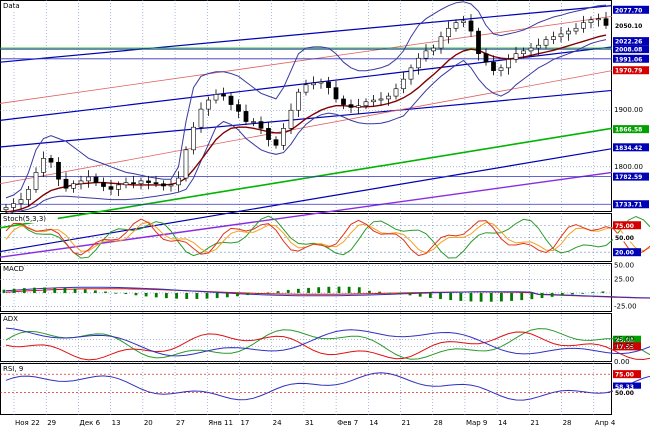 This screenshot has height=428, width=650. What do you see at coordinates (438, 423) in the screenshot?
I see `x-tick-label: 28` at bounding box center [438, 423].